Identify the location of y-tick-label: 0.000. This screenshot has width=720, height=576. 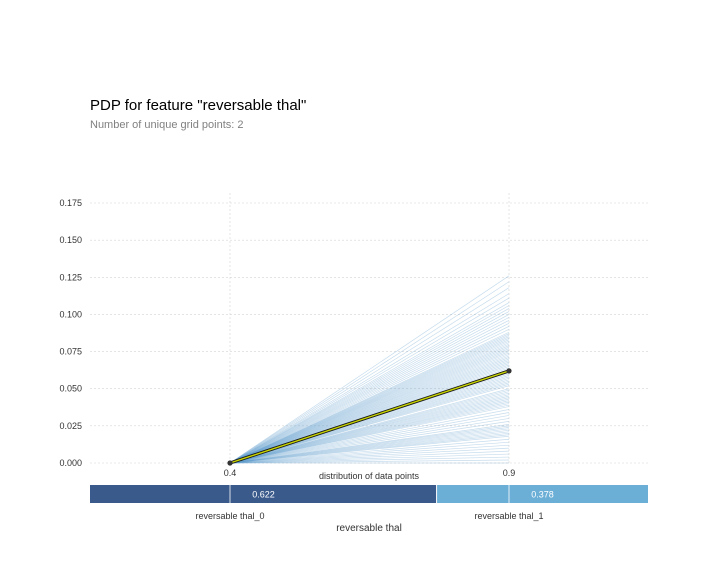
(70, 463).